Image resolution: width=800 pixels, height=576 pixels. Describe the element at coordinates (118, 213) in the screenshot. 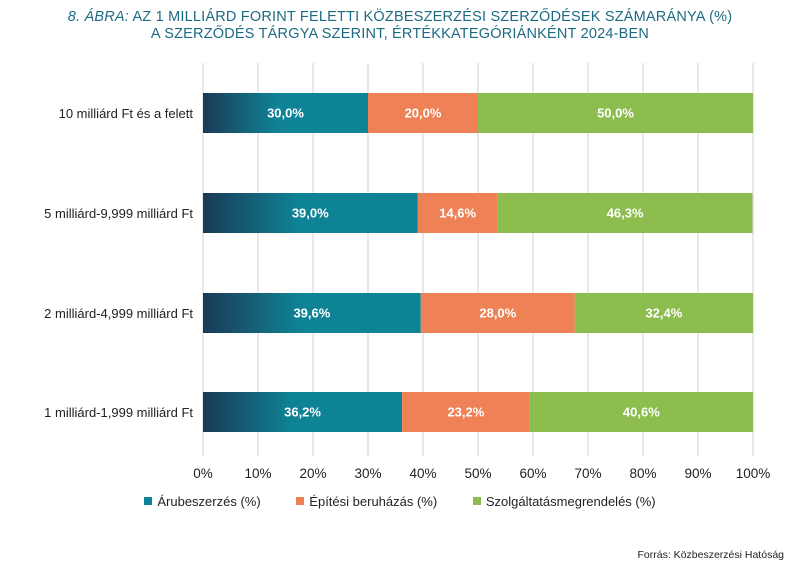

I see `category-label: 5 milliárd-9,999 milliárd Ft` at that location.